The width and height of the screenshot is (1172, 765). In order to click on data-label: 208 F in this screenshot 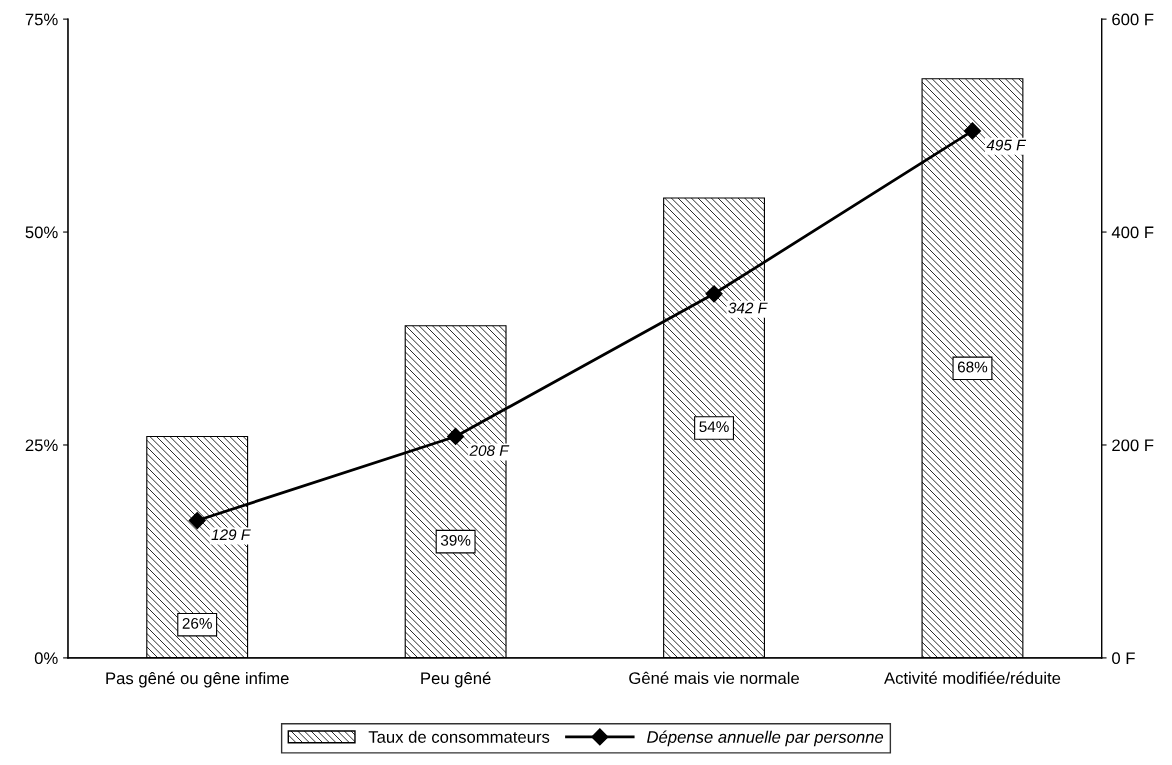, I will do `click(489, 451)`.